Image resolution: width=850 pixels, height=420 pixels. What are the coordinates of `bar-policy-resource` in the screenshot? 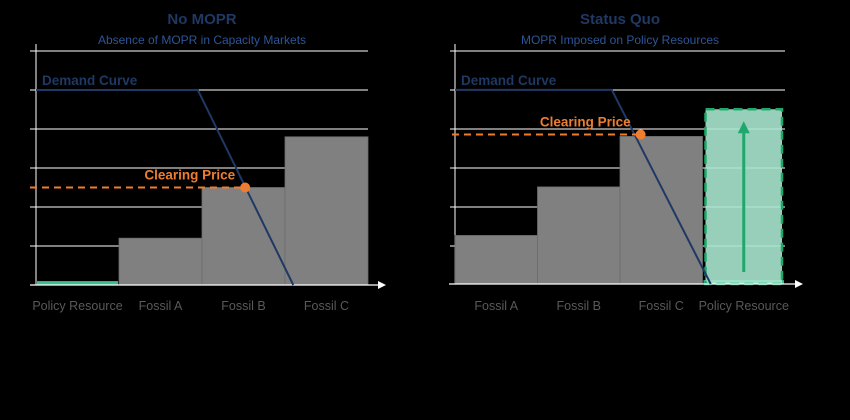 It's located at (77, 283).